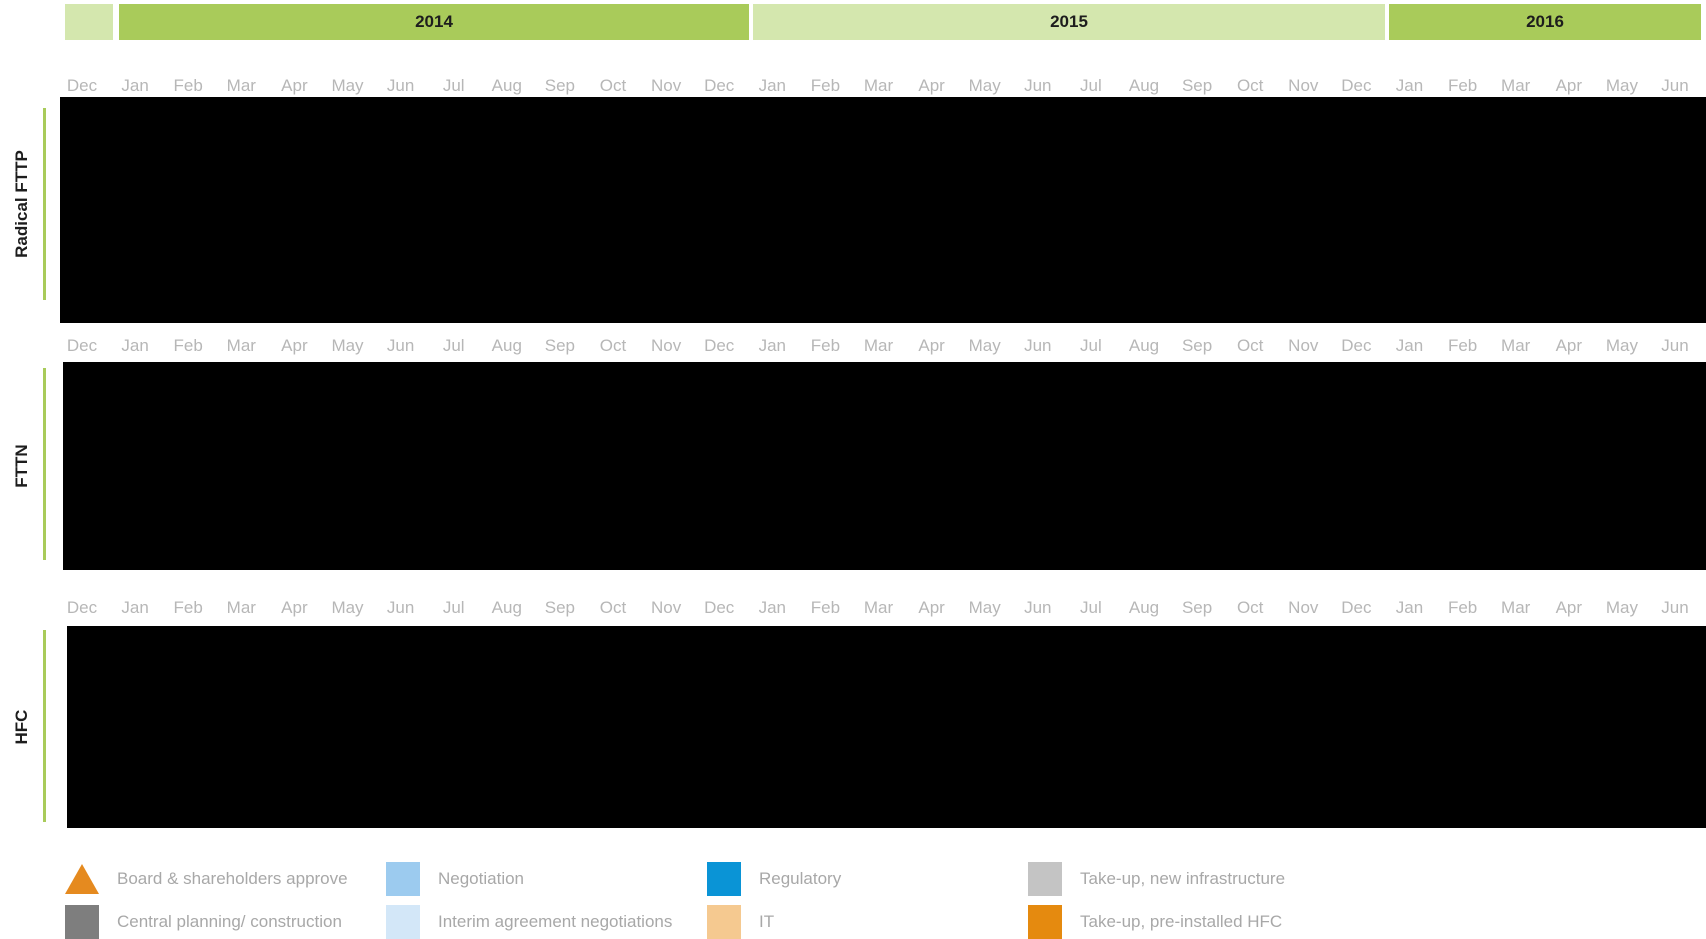  Describe the element at coordinates (740, 922) in the screenshot. I see `legend-item-it: IT` at that location.